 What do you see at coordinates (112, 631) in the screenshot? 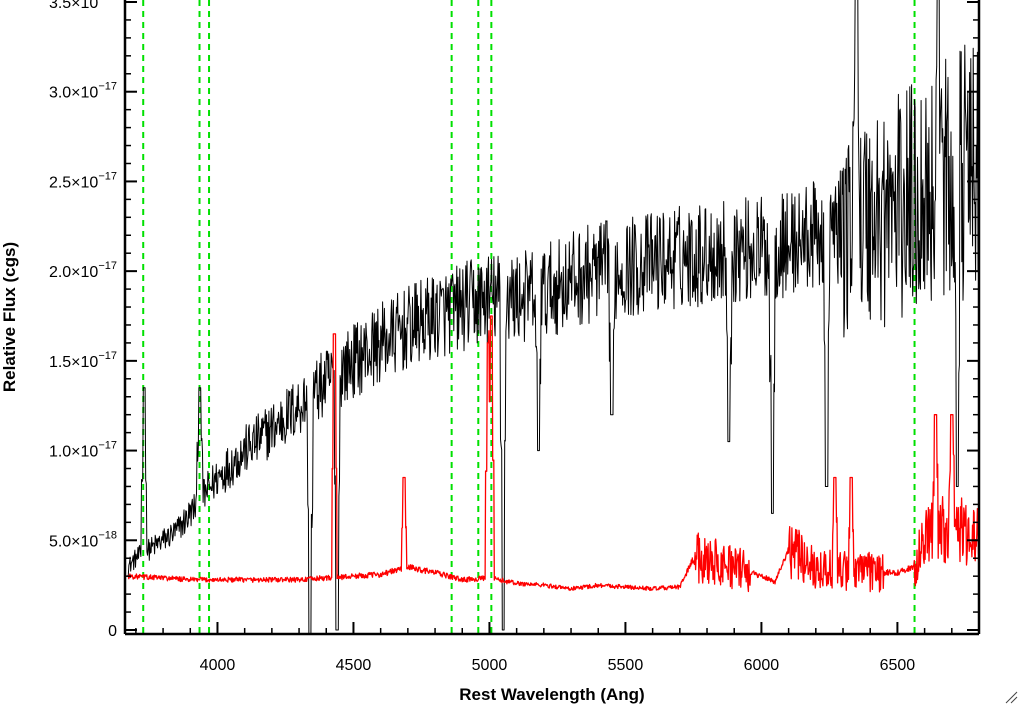
I see `y-tick-label: 0` at bounding box center [112, 631].